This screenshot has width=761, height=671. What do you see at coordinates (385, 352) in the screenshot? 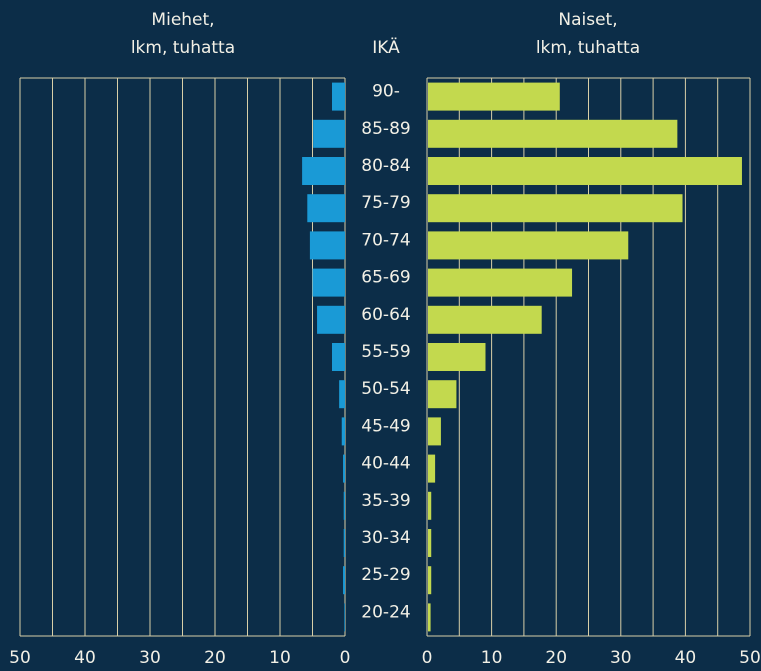
I see `category-label: 55-59` at bounding box center [385, 352].